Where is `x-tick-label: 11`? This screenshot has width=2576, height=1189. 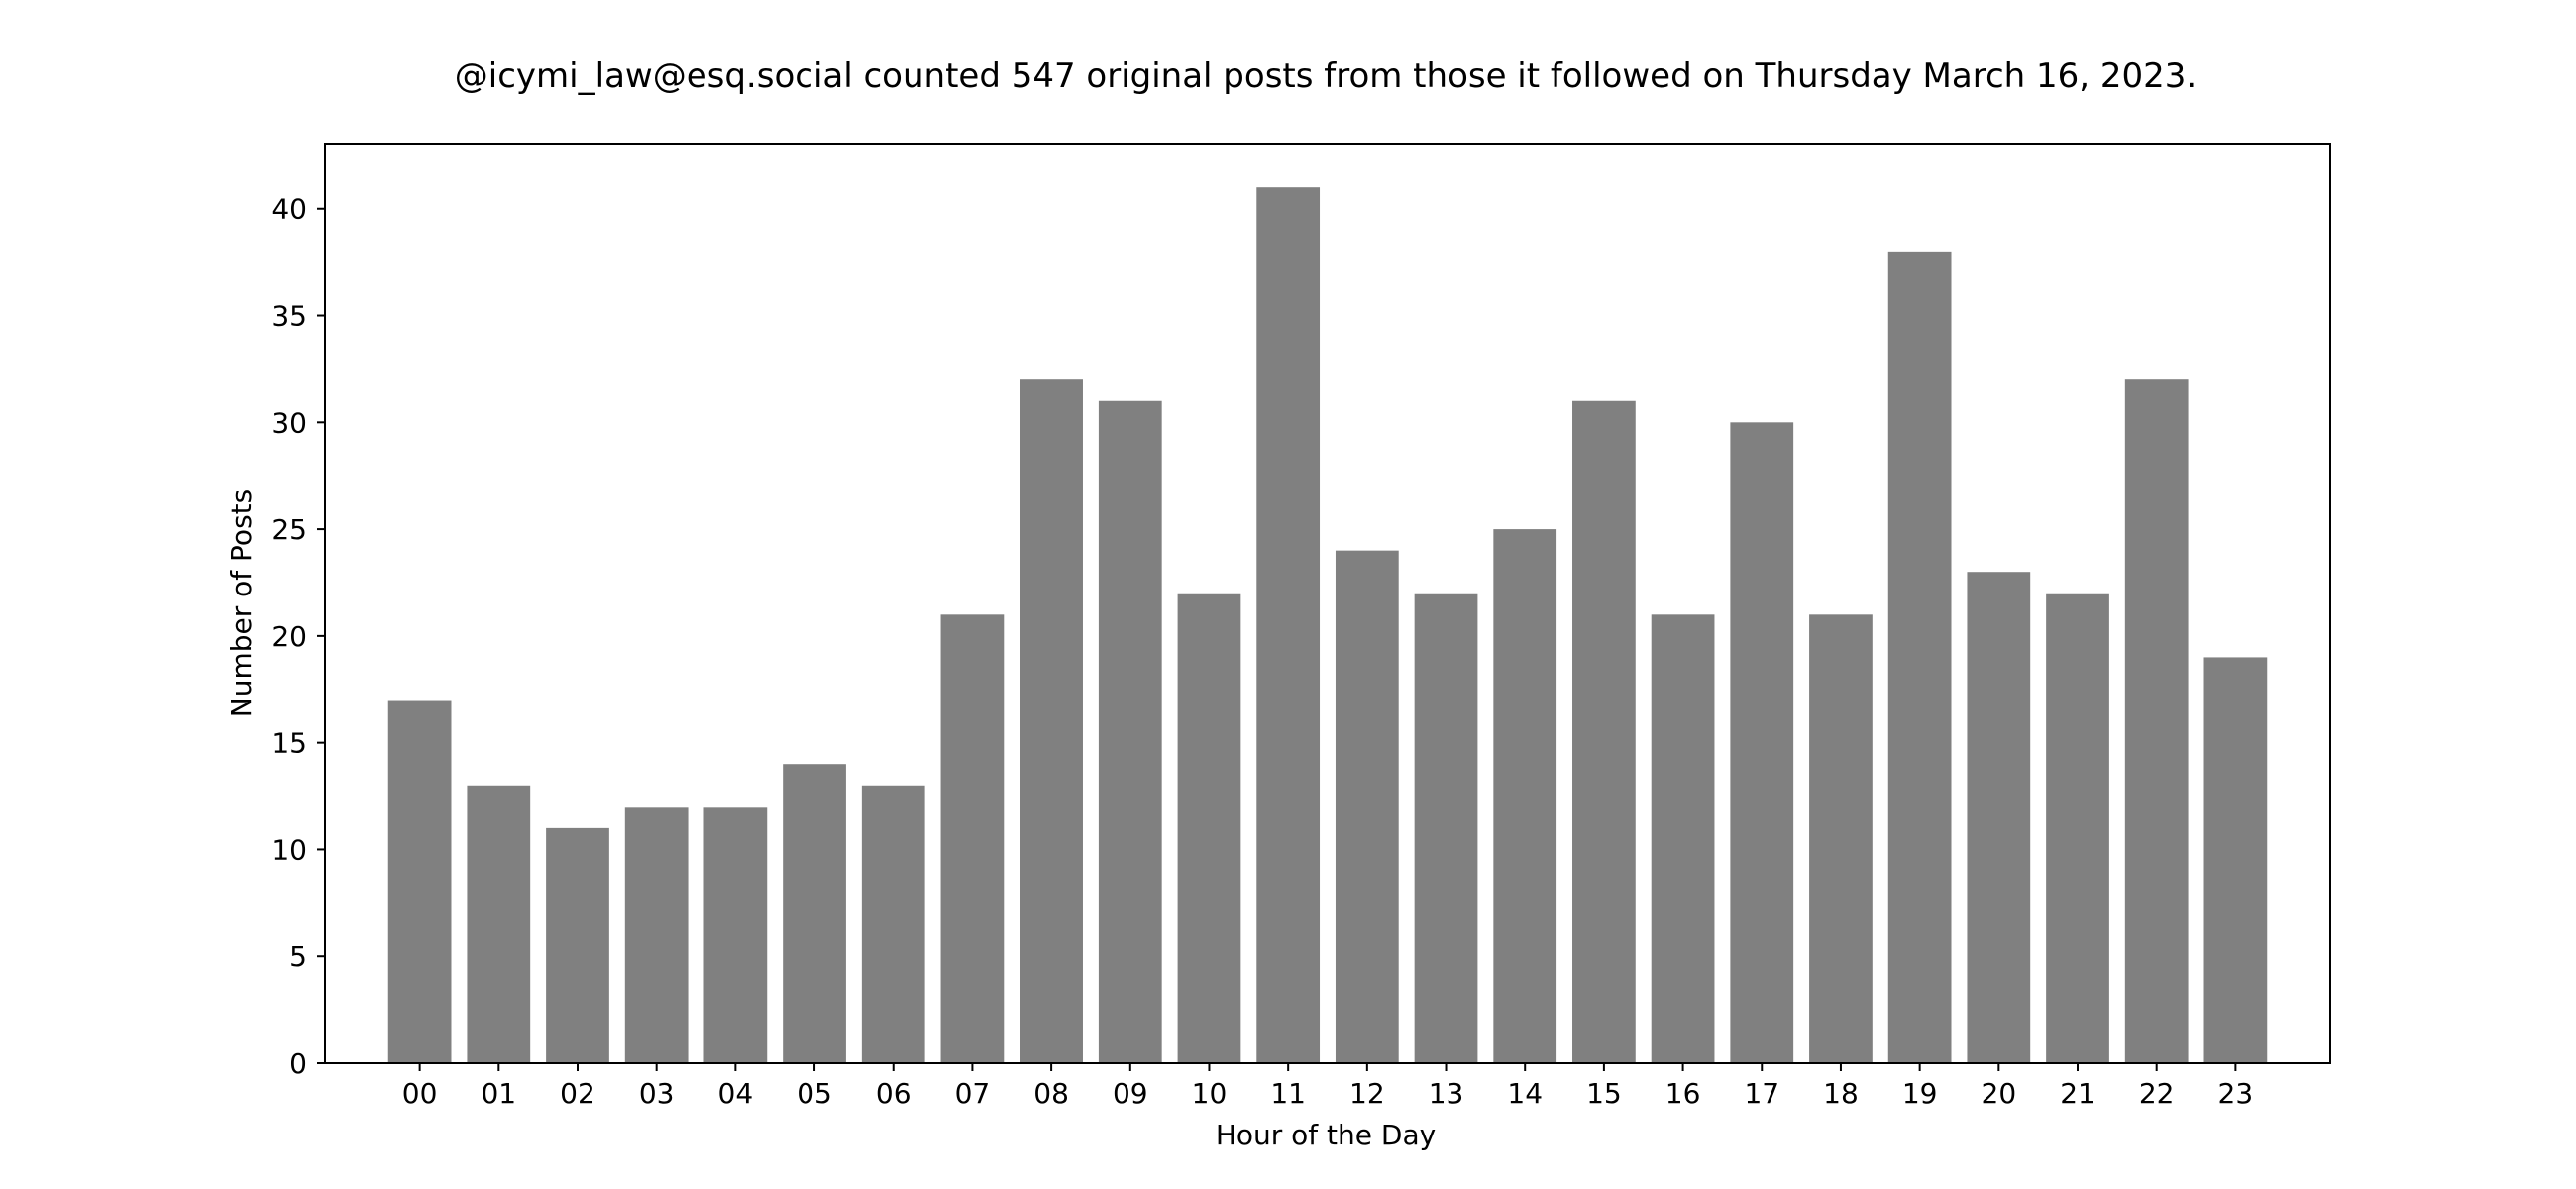
x-tick-label: 11 is located at coordinates (1288, 1093).